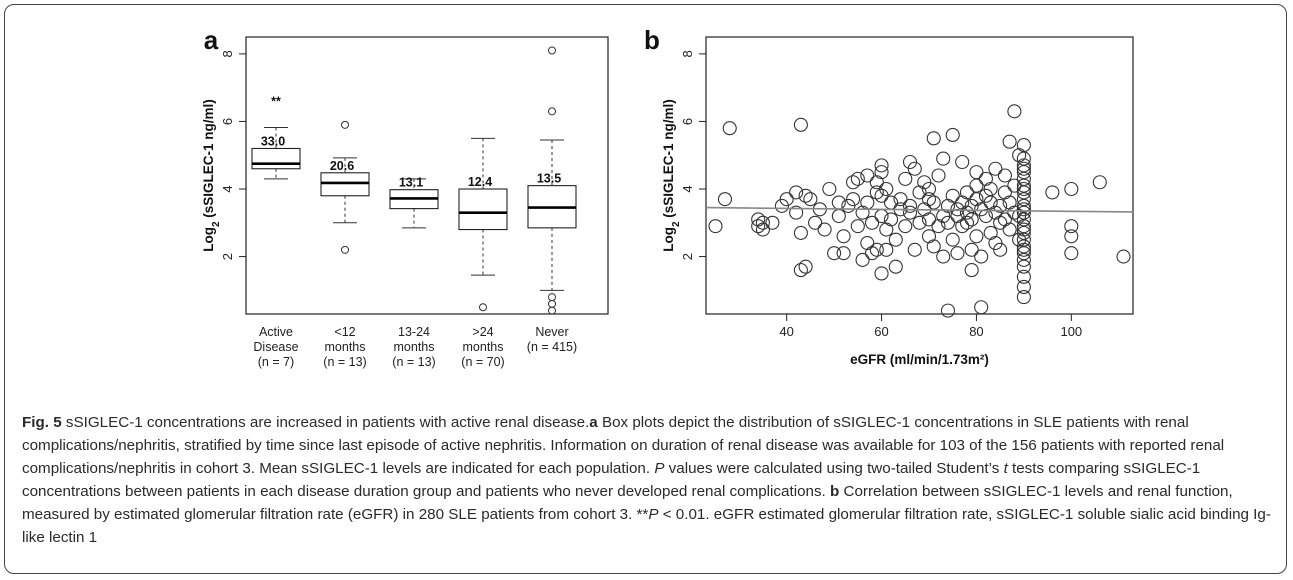 This screenshot has width=1293, height=580. What do you see at coordinates (411, 183) in the screenshot?
I see `mean-label: 13.1` at bounding box center [411, 183].